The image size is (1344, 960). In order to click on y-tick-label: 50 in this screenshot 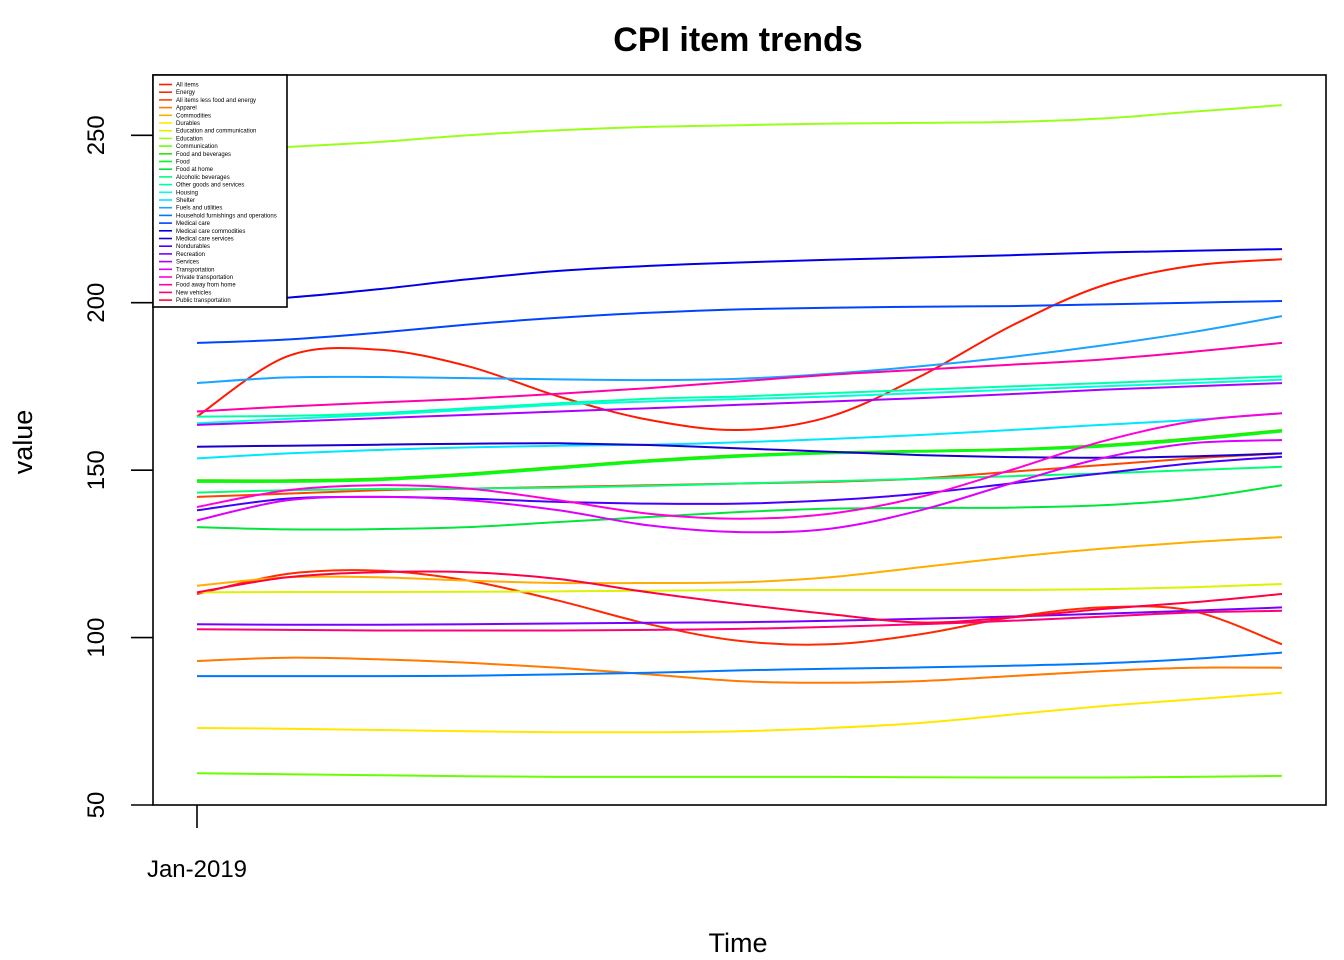, I will do `click(96, 805)`.